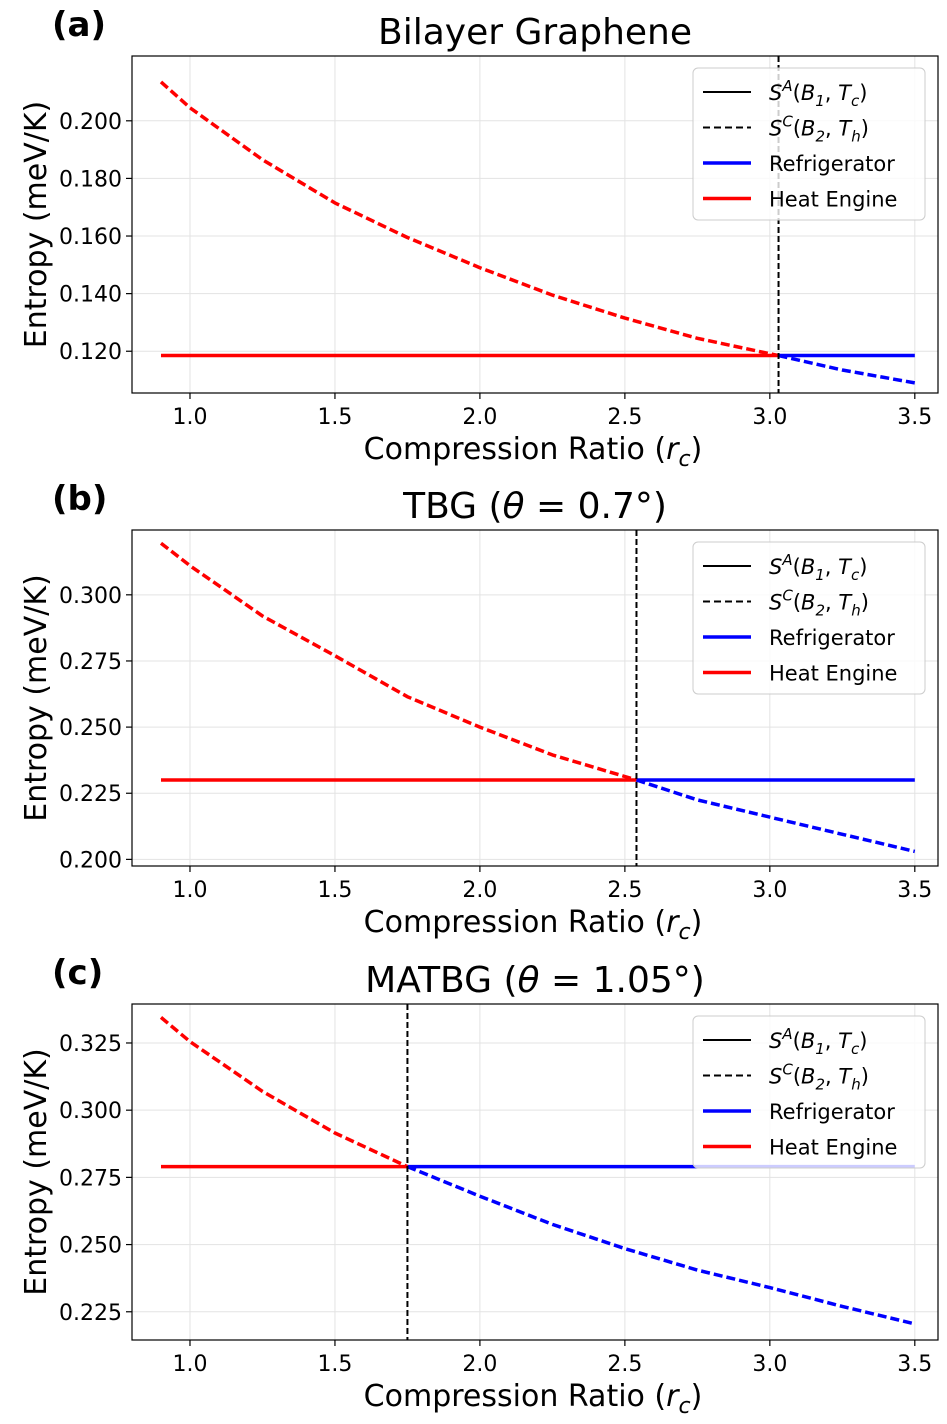  I want to click on y-tick-label: 0.140, so click(90, 295).